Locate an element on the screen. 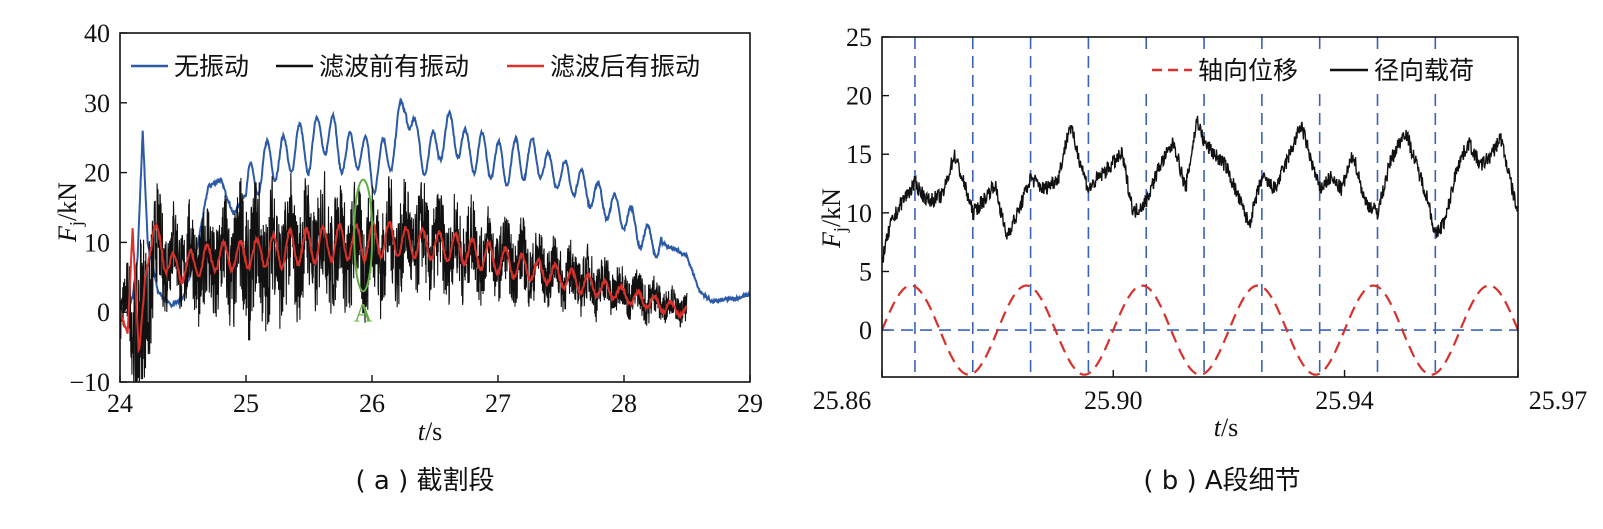 This screenshot has width=1603, height=529. series-prefilter is located at coordinates (404, 276).